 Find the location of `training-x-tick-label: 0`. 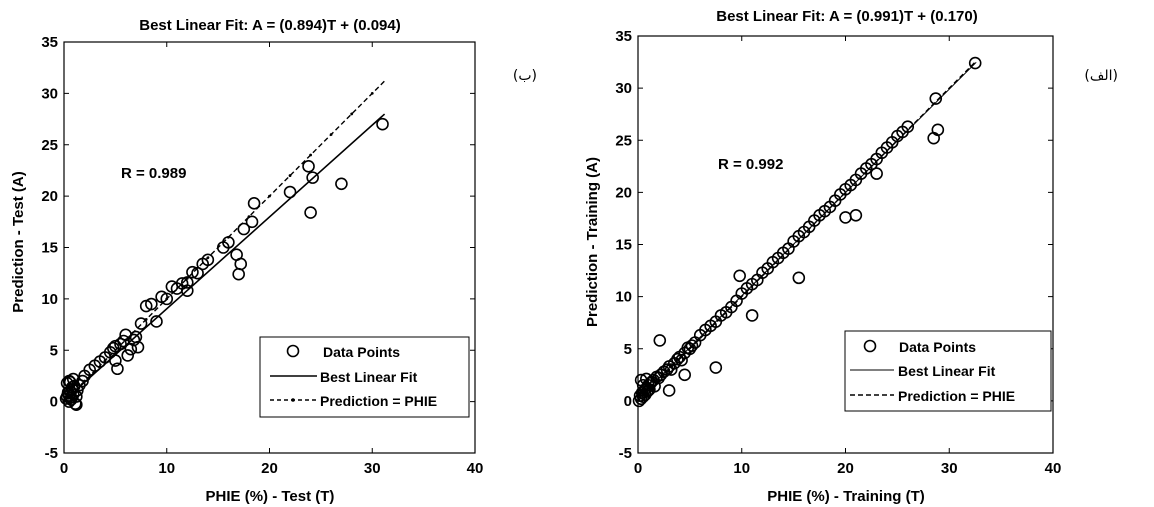

training-x-tick-label: 0 is located at coordinates (638, 468).